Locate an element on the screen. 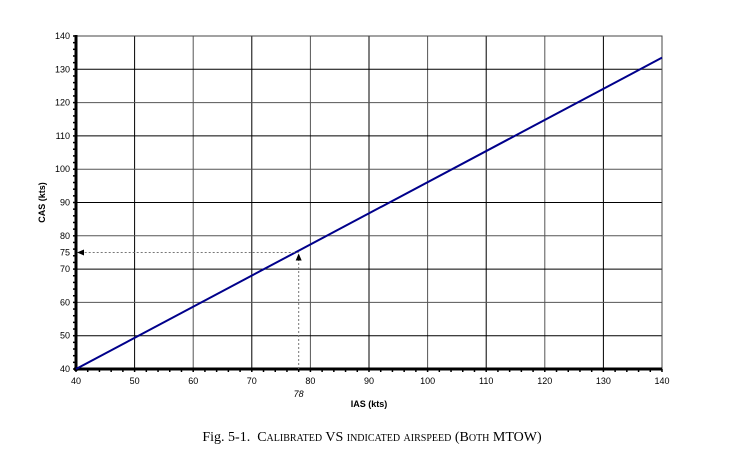 This screenshot has height=454, width=744. x-tick-label: 70 is located at coordinates (252, 381).